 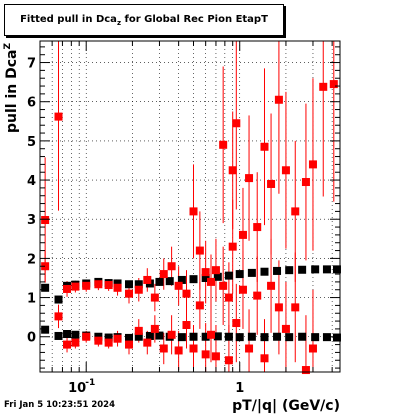 What do you see at coordinates (194, 19) in the screenshot?
I see `chart-title-rest: for Global Rec Pion EtapT` at bounding box center [194, 19].